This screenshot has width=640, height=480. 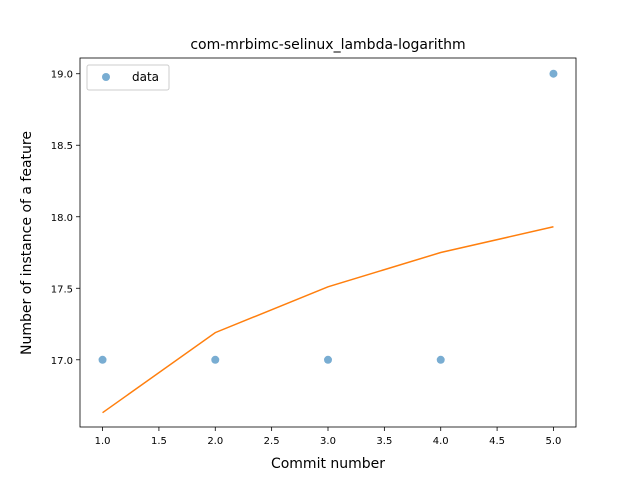 I want to click on y-axis-label: Number of instance of a feature, so click(x=27, y=243).